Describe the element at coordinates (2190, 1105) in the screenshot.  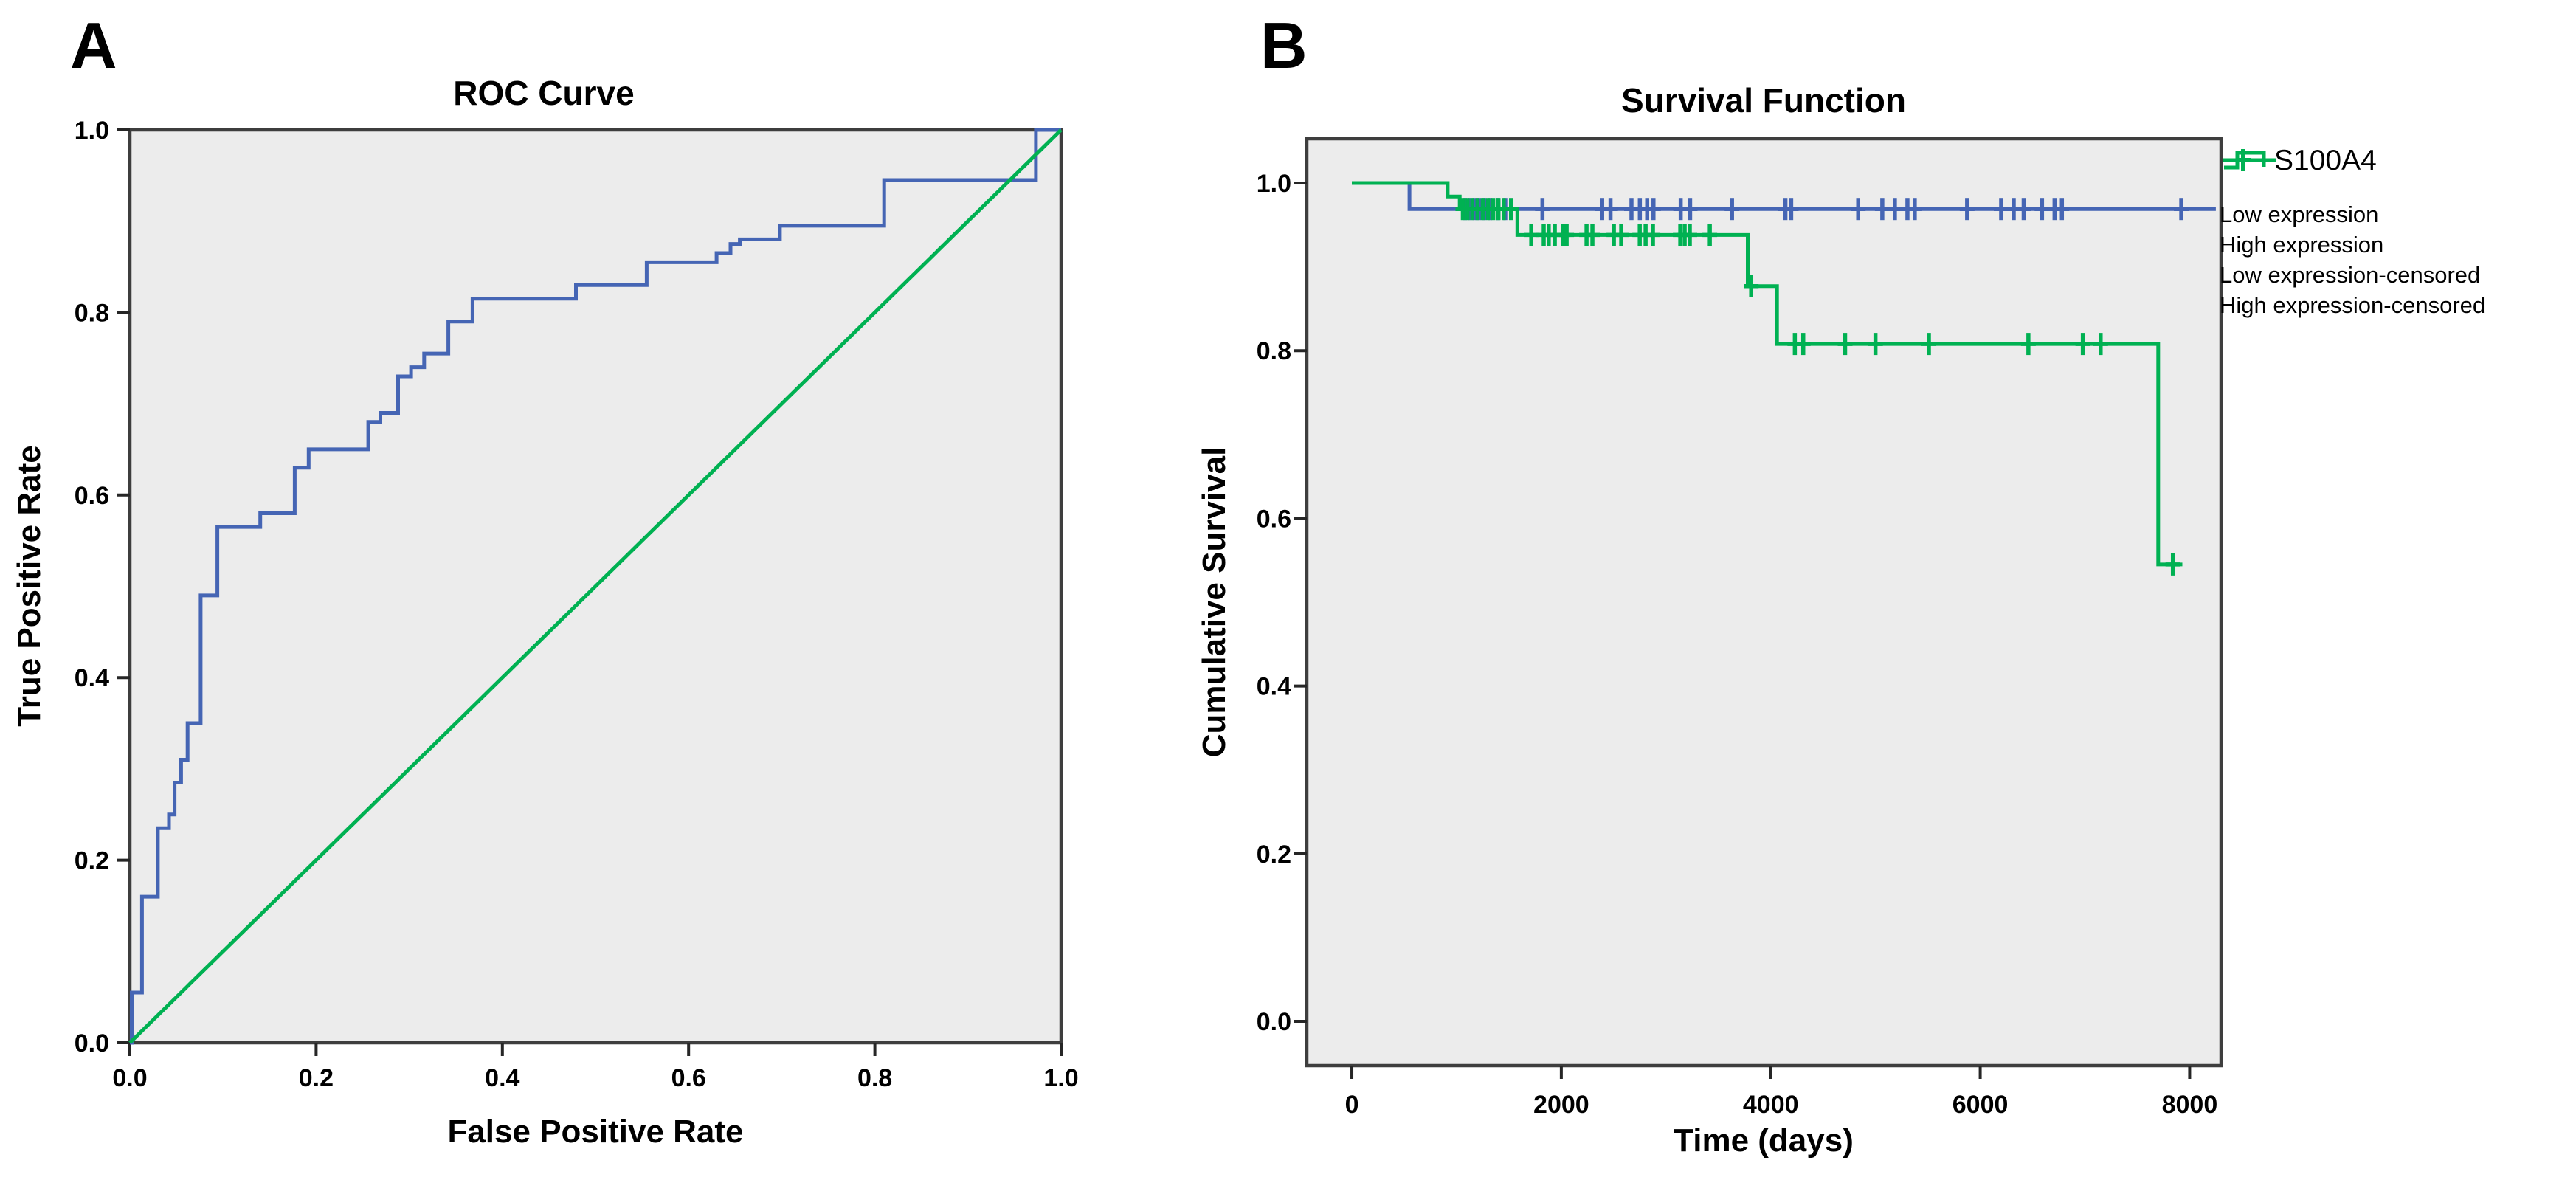
I see `x-tick-label: 8000` at that location.